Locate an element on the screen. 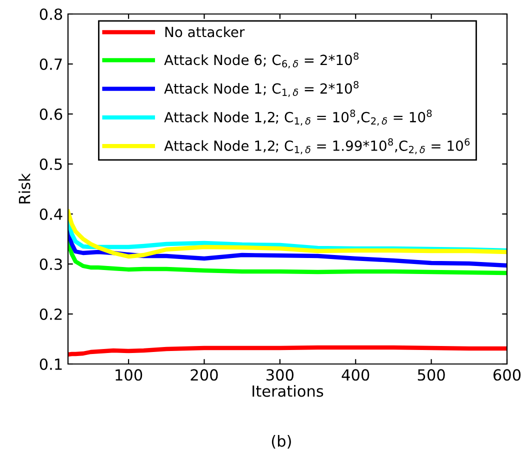  x-tick-label: 600 is located at coordinates (507, 375).